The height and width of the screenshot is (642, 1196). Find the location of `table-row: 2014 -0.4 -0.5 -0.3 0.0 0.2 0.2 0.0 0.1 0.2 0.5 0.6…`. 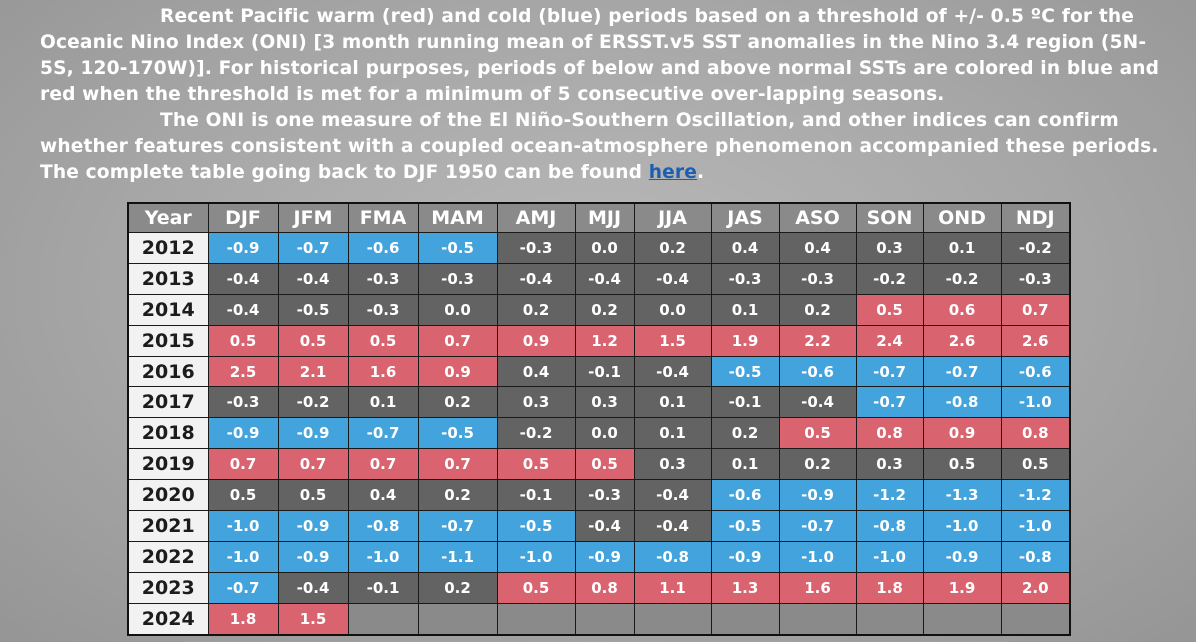

table-row: 2014 -0.4 -0.5 -0.3 0.0 0.2 0.2 0.0 0.1 0.2 0.5 0.6… is located at coordinates (599, 309).